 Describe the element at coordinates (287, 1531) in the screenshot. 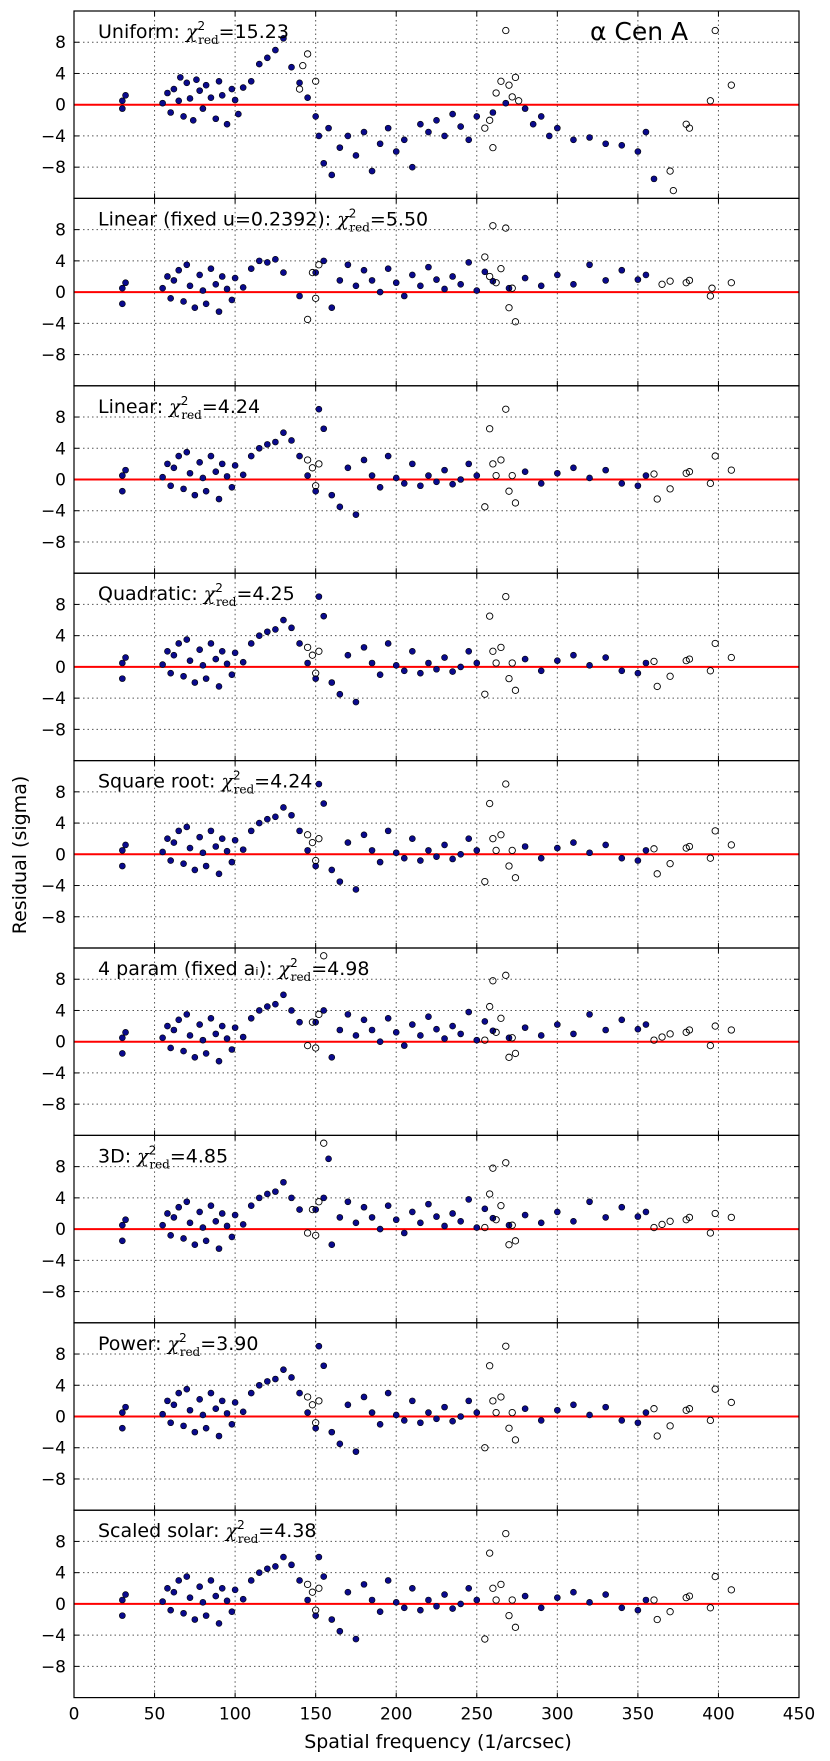

I see `chi2-value: =4.38` at that location.